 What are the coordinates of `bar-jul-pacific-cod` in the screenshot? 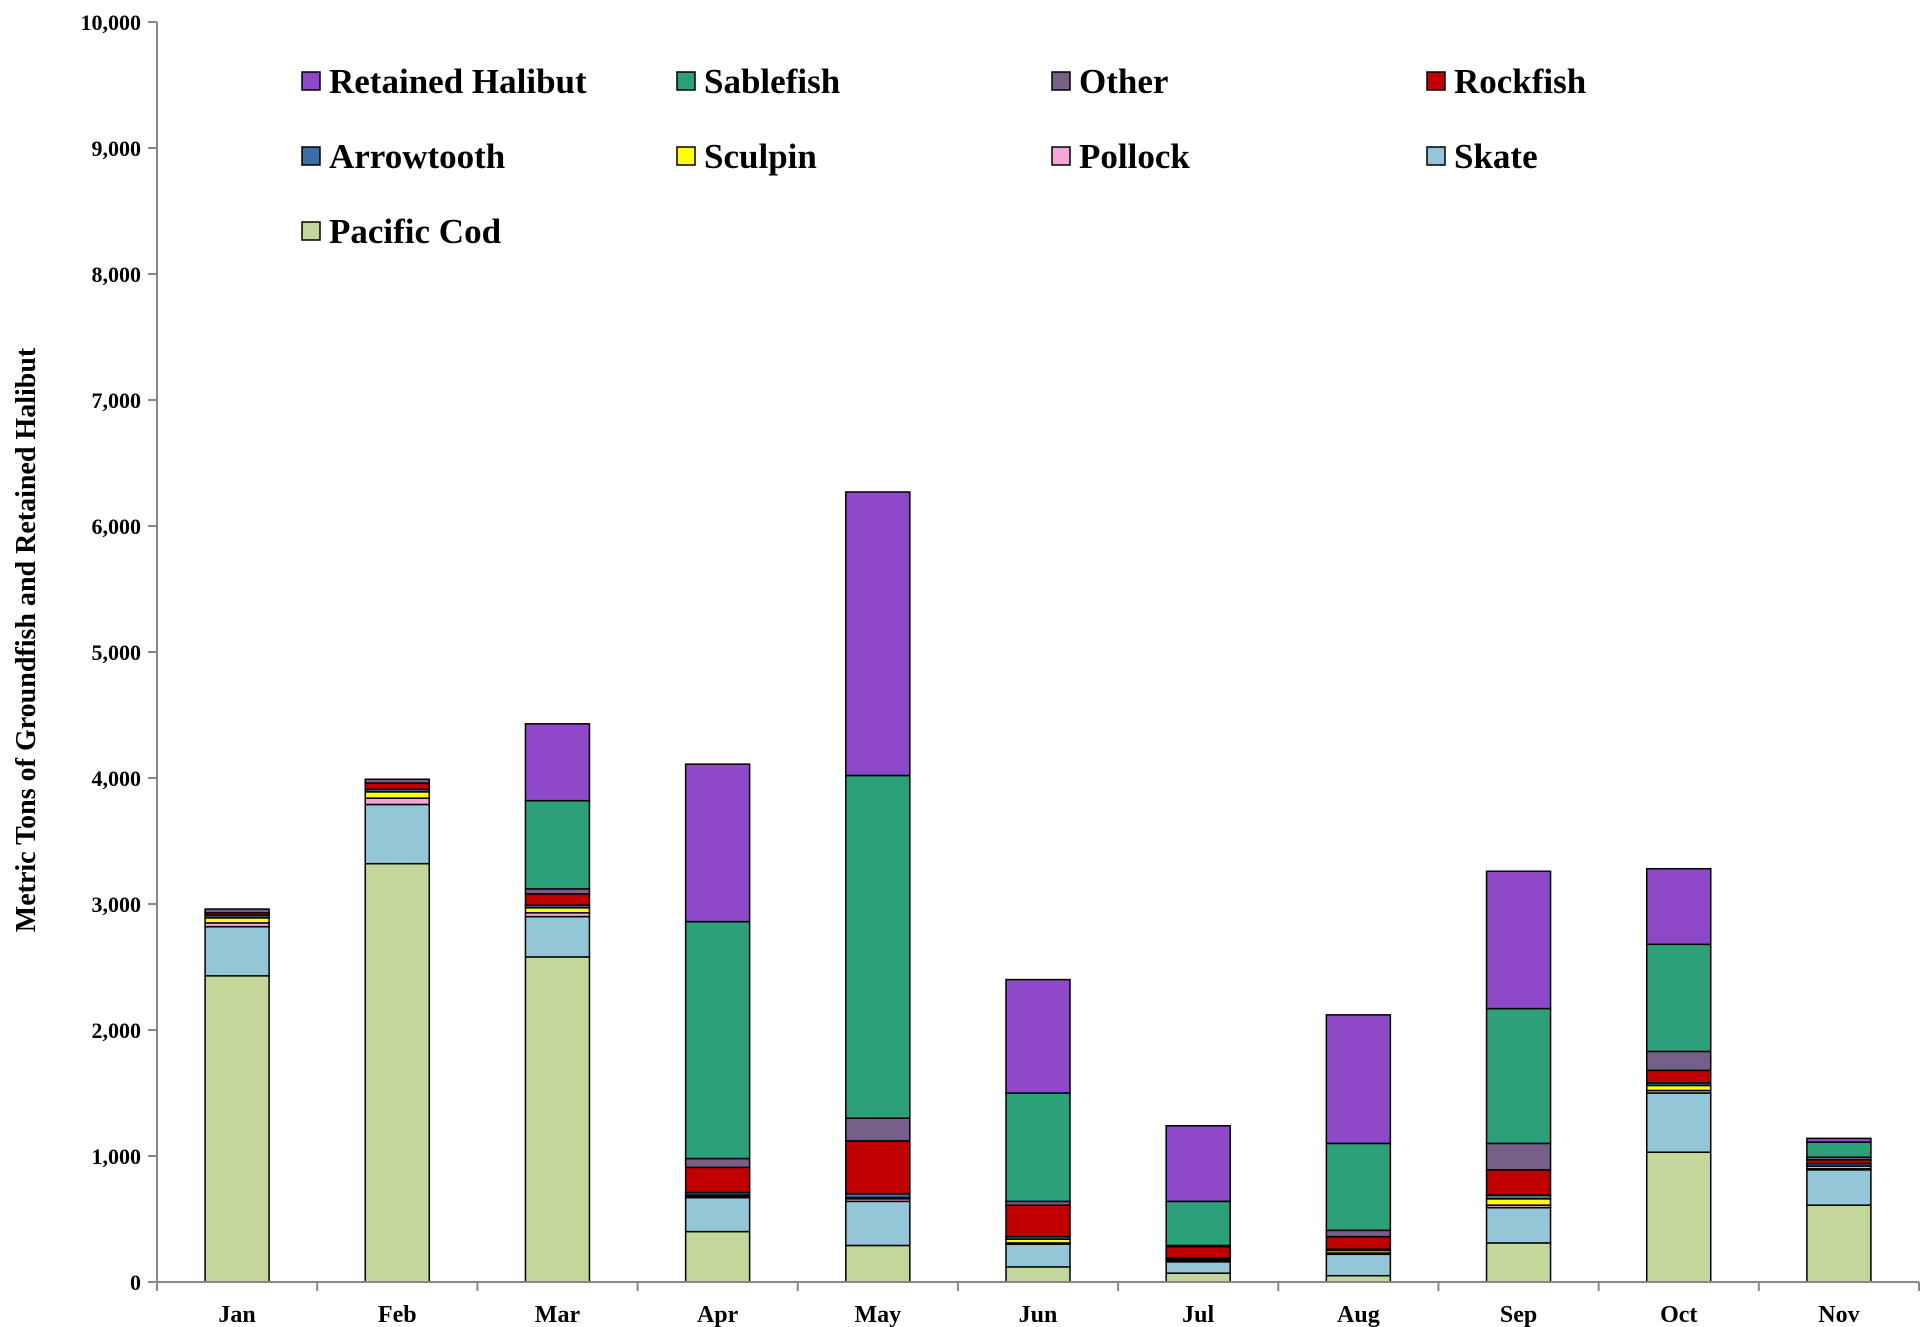 It's located at (1198, 1277).